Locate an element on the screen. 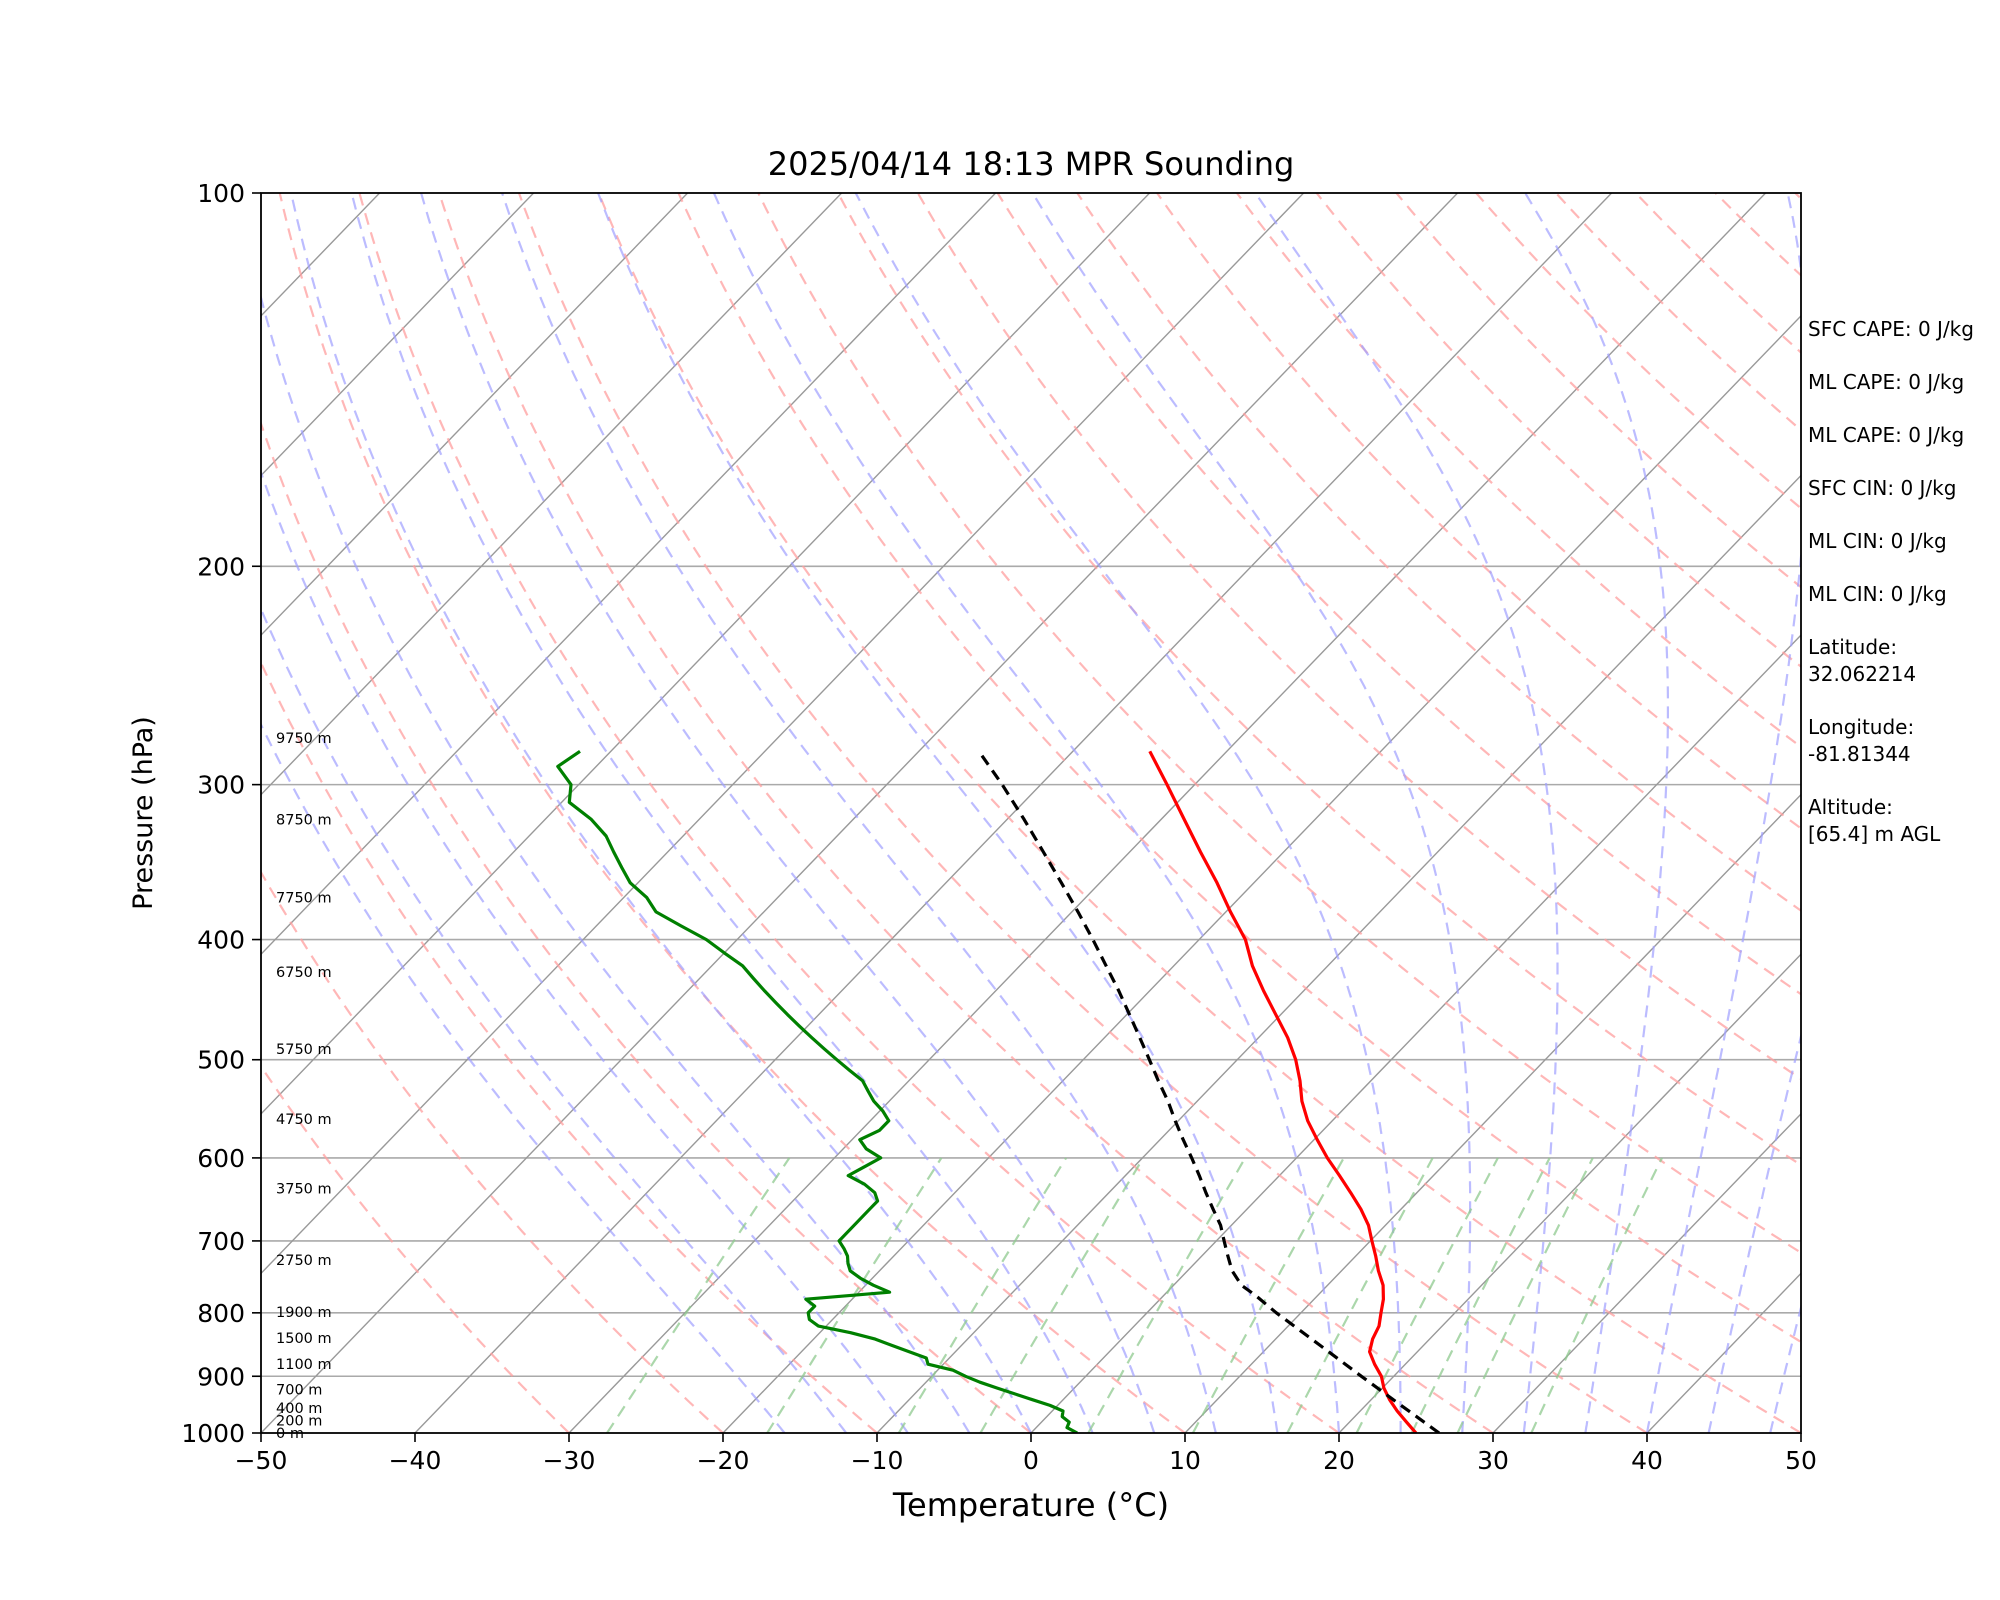  y-tick-label: 300 is located at coordinates (221, 785).